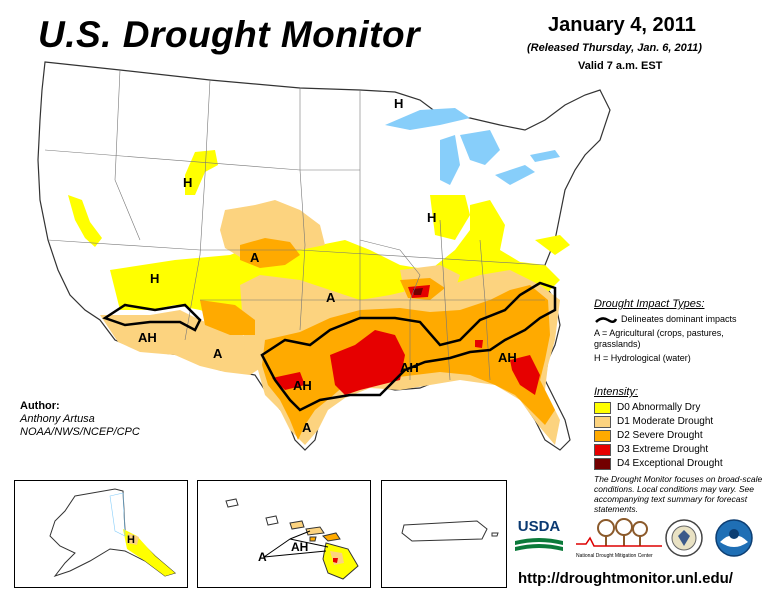 This screenshot has height=600, width=776. What do you see at coordinates (663, 449) in the screenshot?
I see `legend-label-d3: D3 Extreme Drought` at bounding box center [663, 449].